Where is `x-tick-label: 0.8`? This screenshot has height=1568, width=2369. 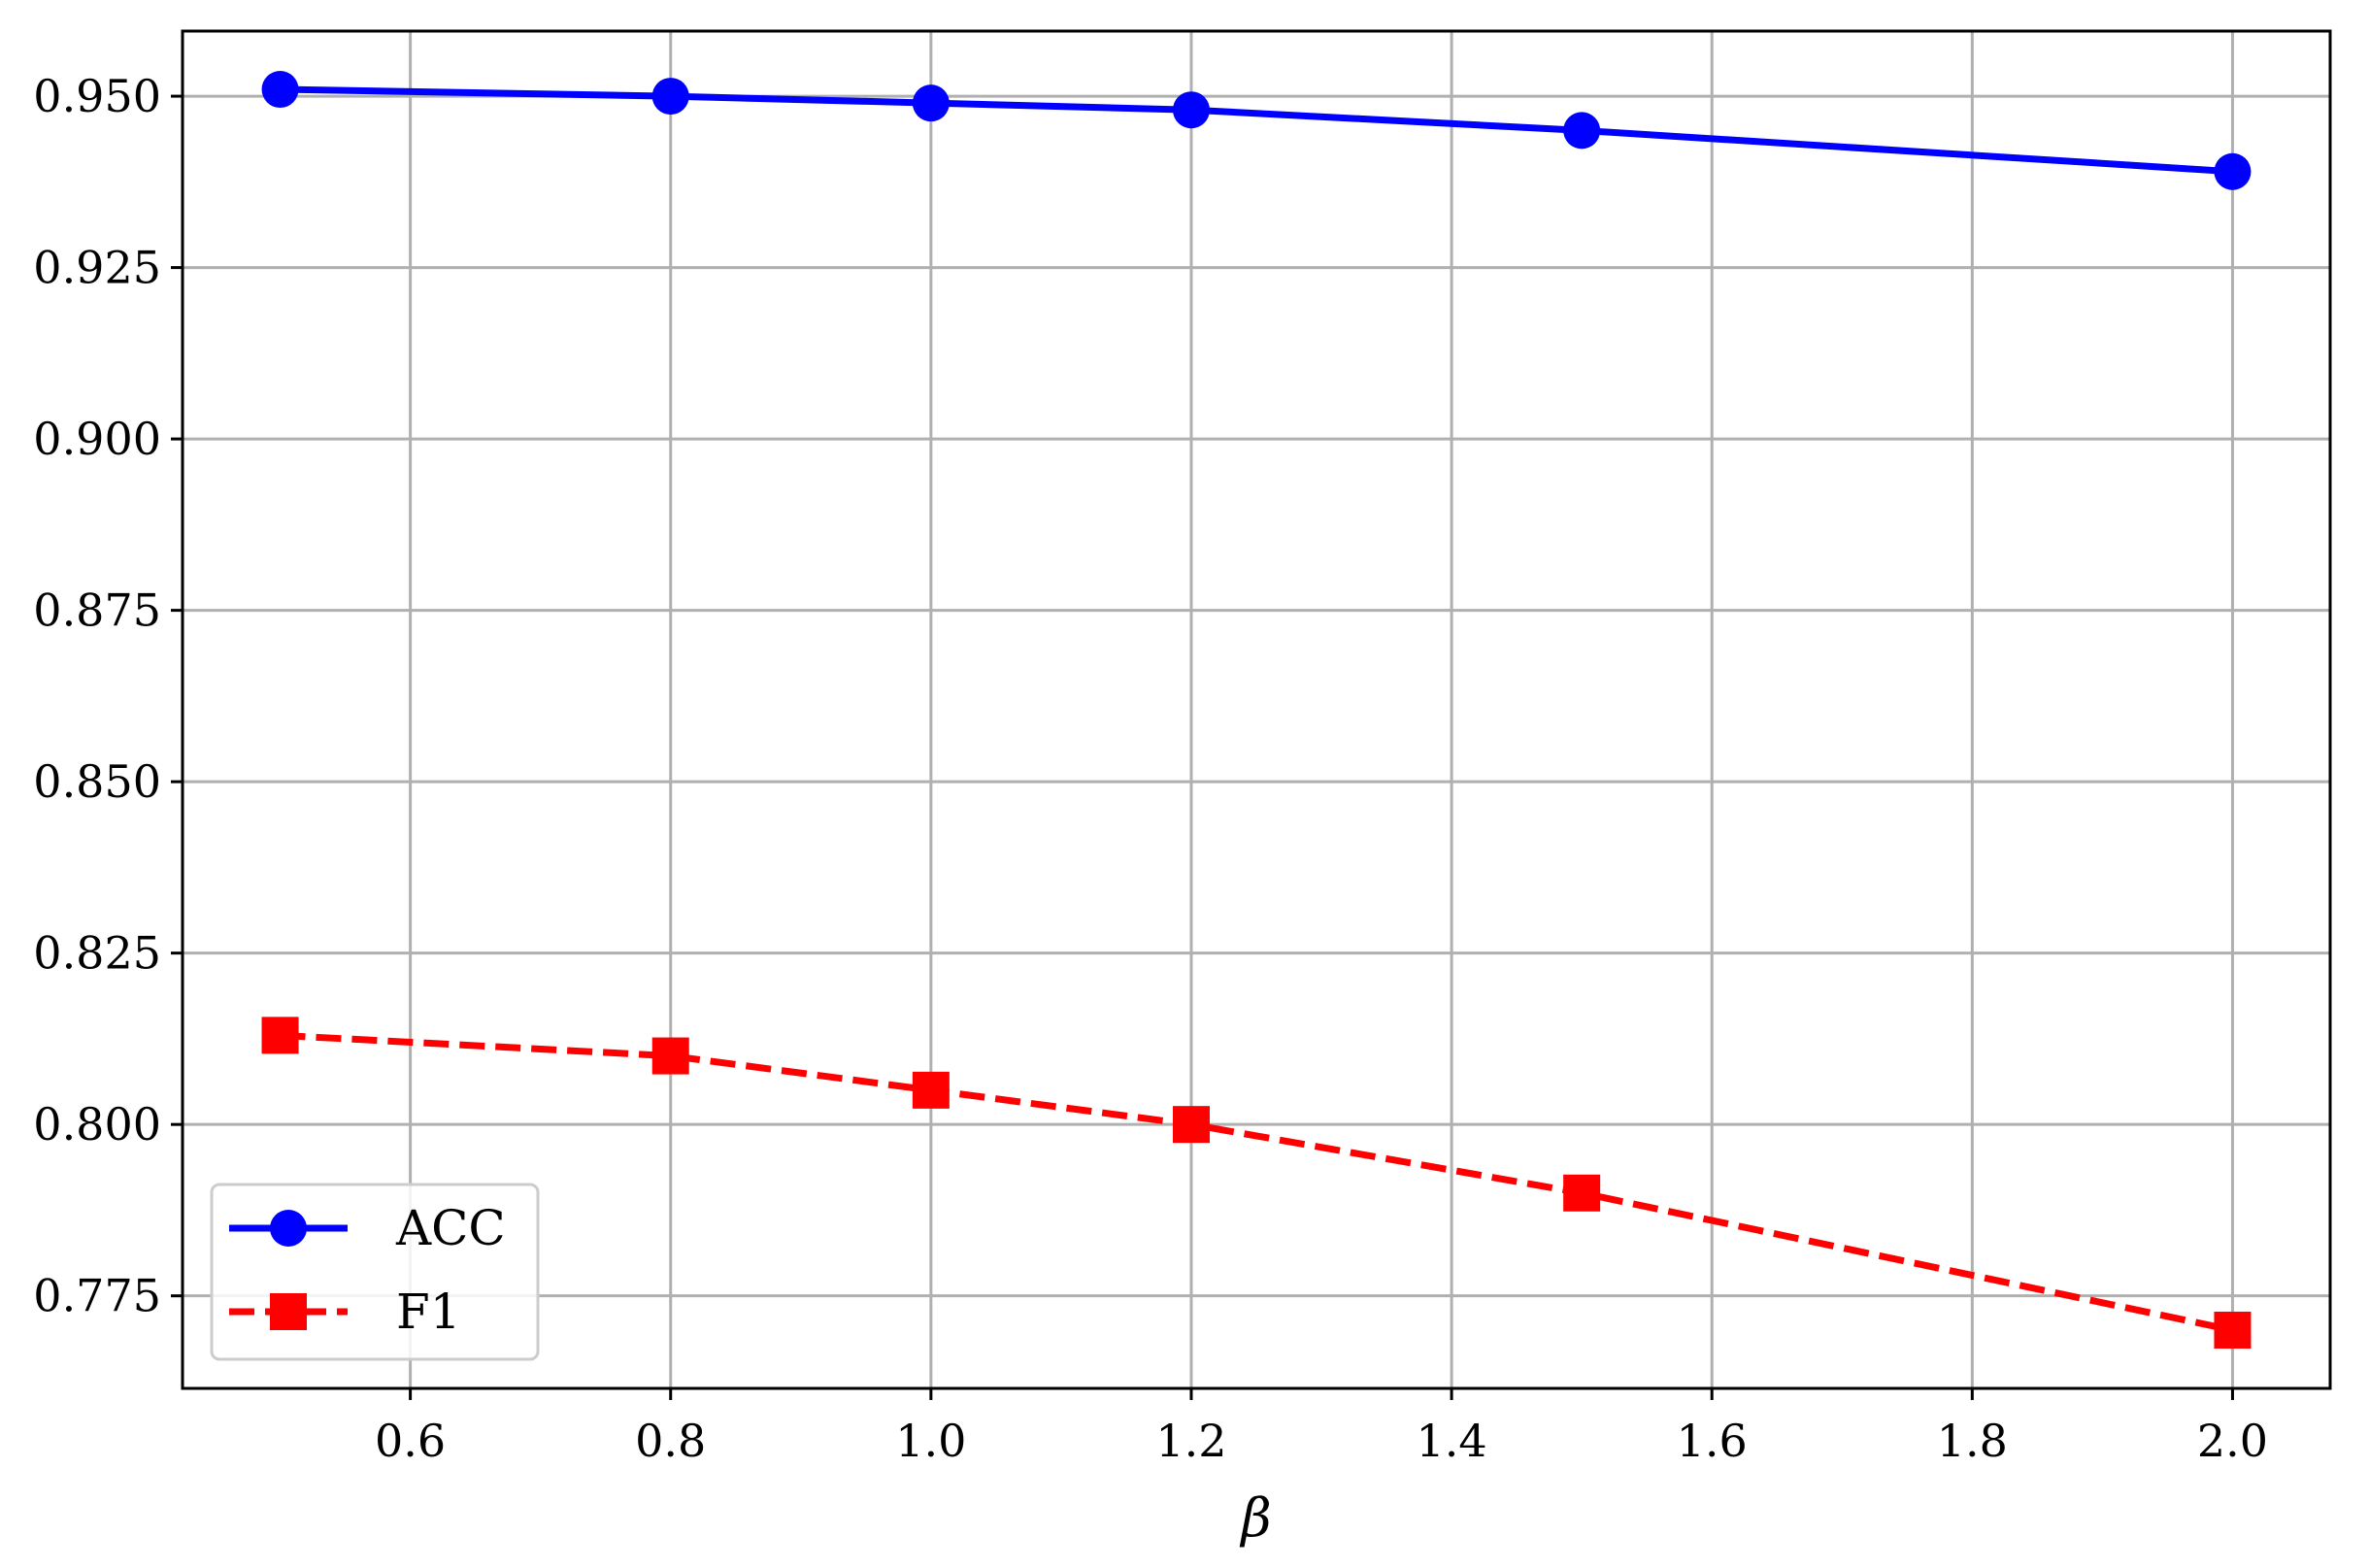
x-tick-label: 0.8 is located at coordinates (671, 1441).